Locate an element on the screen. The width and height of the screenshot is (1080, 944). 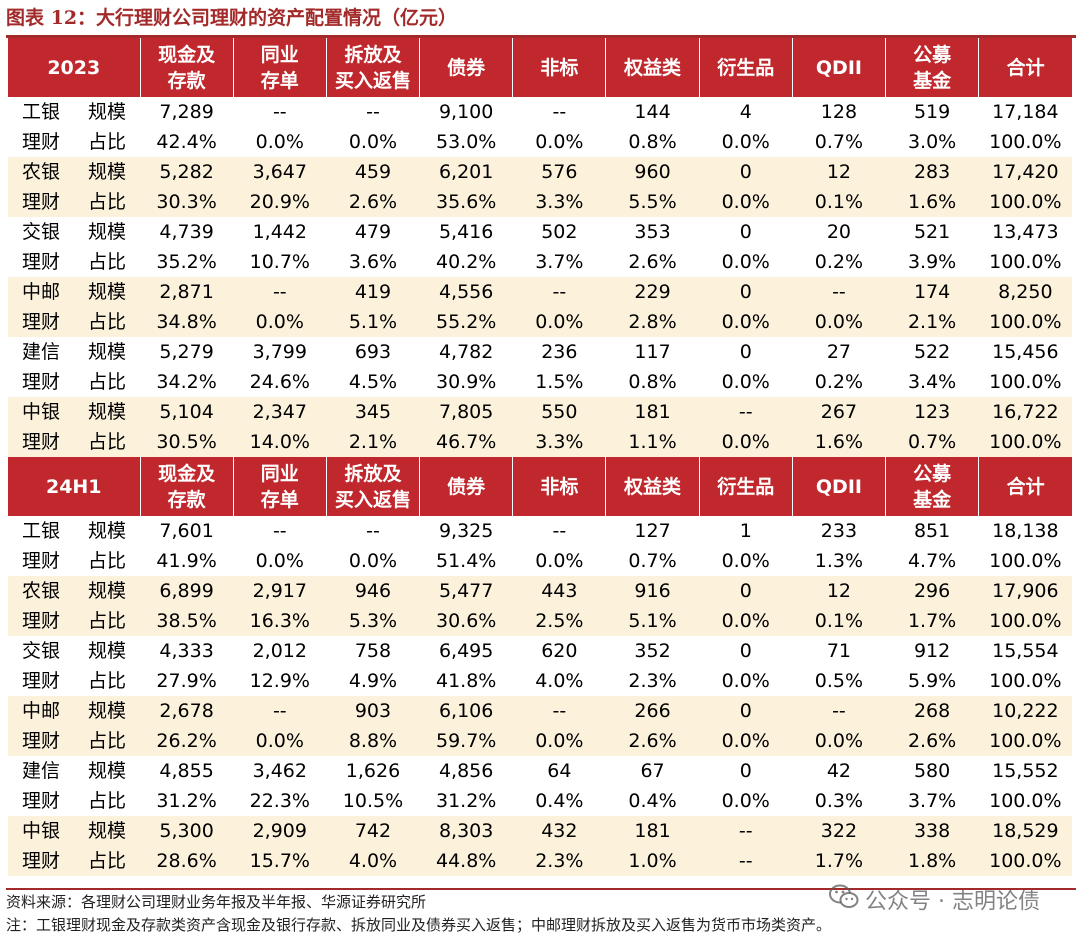
column-header-line: 权益类 is located at coordinates (653, 486).